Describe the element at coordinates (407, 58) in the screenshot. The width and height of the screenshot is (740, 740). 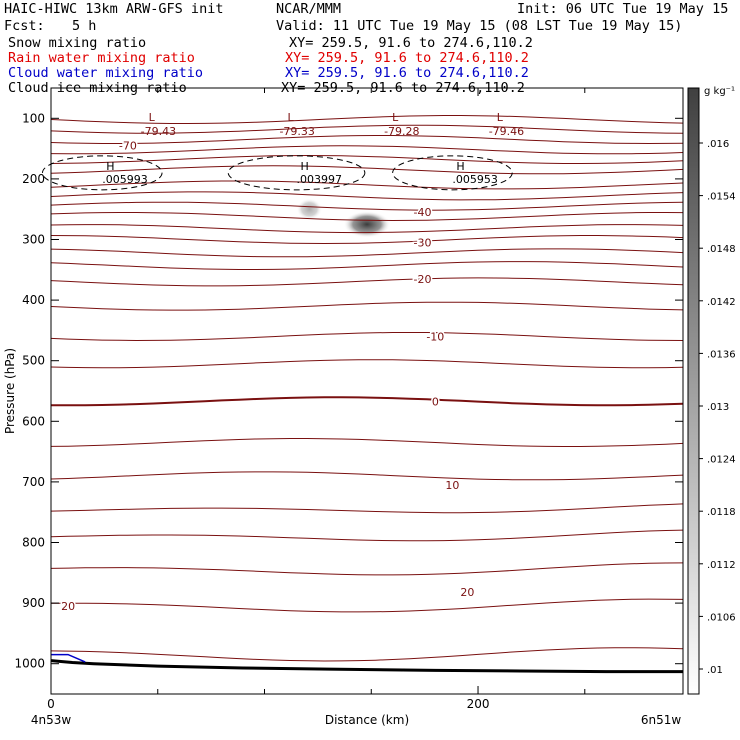
I see `field-rain-xy: XY= 259.5, 91.6 to 274.6,110.2` at that location.